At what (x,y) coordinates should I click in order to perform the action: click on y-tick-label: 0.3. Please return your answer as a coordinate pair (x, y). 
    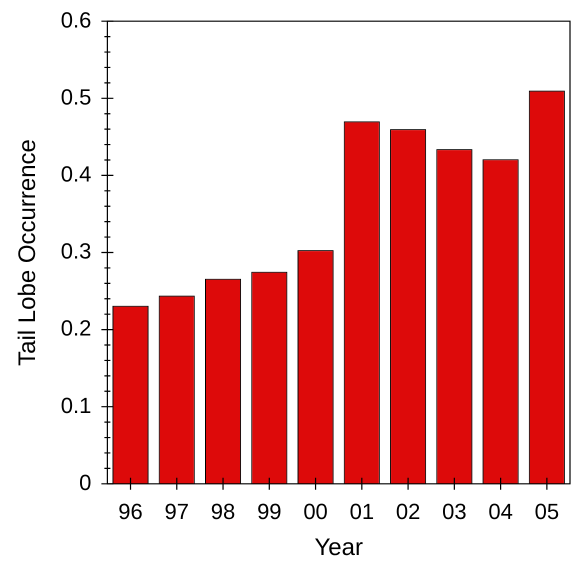
    Looking at the image, I should click on (76, 251).